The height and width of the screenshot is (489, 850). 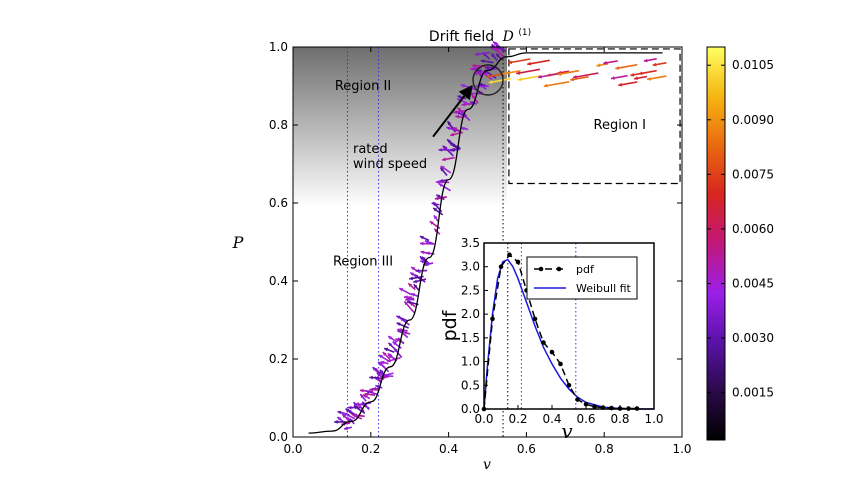 I want to click on annotation-text-line2: wind speed, so click(x=390, y=164).